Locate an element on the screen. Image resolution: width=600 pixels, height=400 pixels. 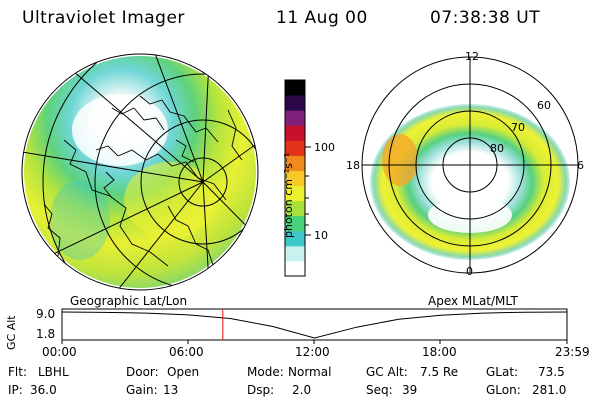
time-tick-1800: 18:00 is located at coordinates (439, 352).